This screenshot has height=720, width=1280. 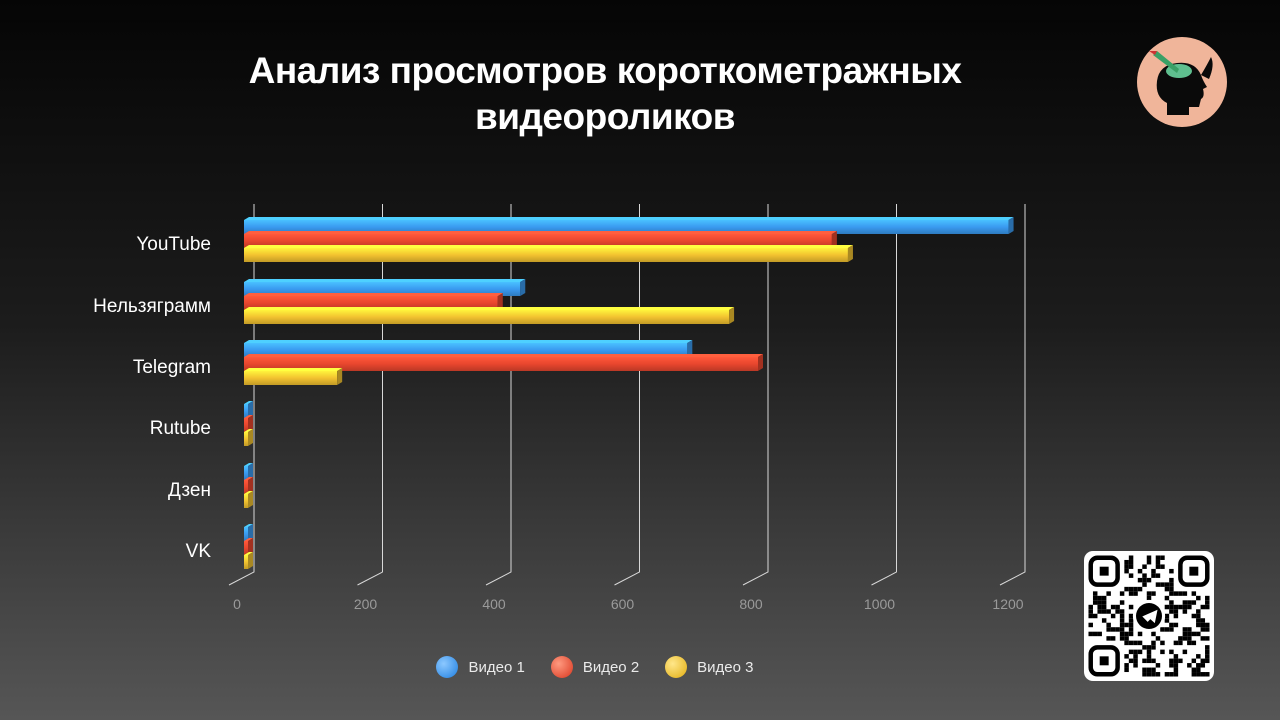 I want to click on x-tick-600: 600, so click(x=623, y=604).